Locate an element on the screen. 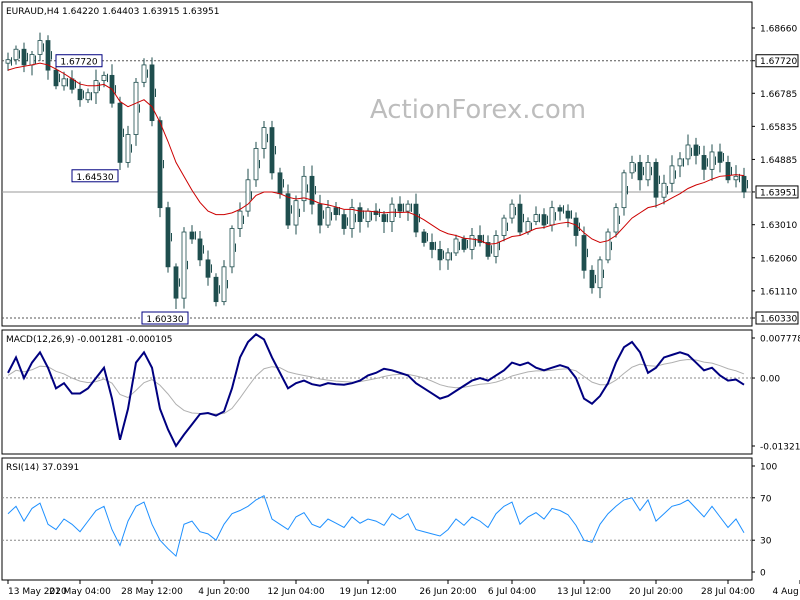 The width and height of the screenshot is (800, 600). price-y-tick-label: 1.68660 is located at coordinates (778, 30).